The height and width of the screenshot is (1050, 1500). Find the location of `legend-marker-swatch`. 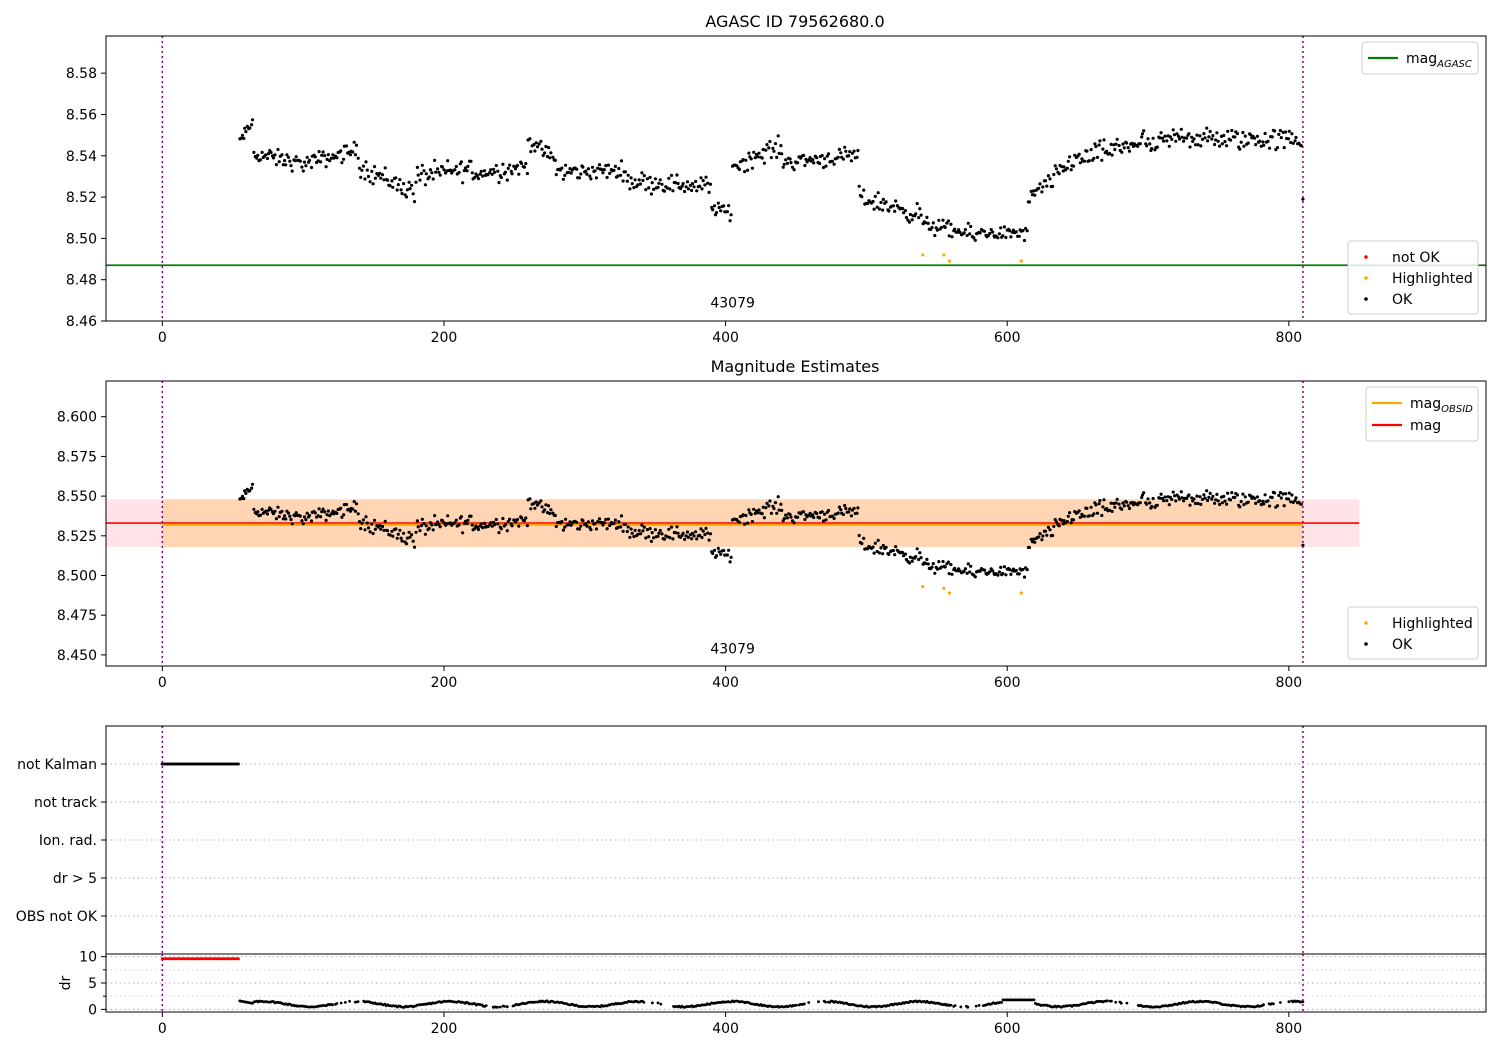

legend-marker-swatch is located at coordinates (1366, 299).